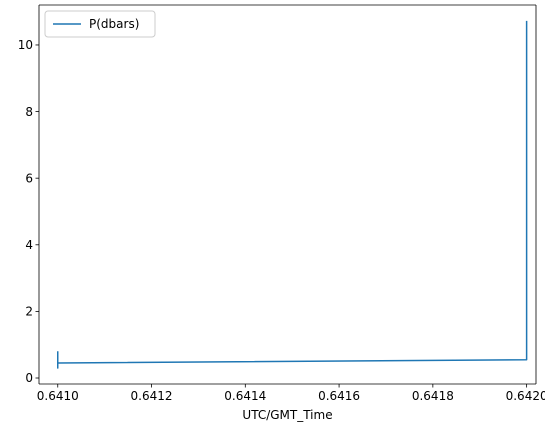 This screenshot has height=433, width=545. Describe the element at coordinates (29, 178) in the screenshot. I see `y-tick-label: 6` at that location.